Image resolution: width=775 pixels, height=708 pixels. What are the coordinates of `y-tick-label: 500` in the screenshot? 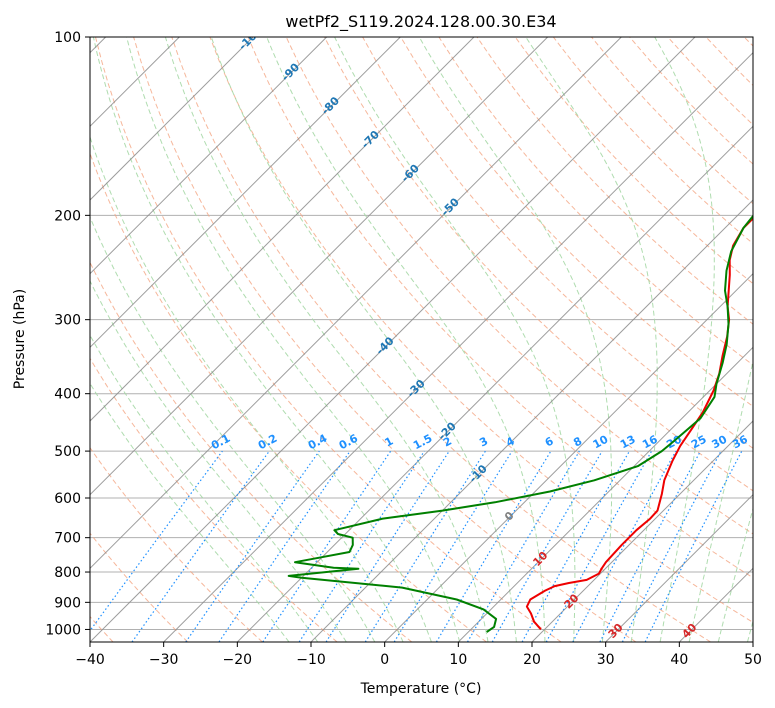 It's located at (67, 452).